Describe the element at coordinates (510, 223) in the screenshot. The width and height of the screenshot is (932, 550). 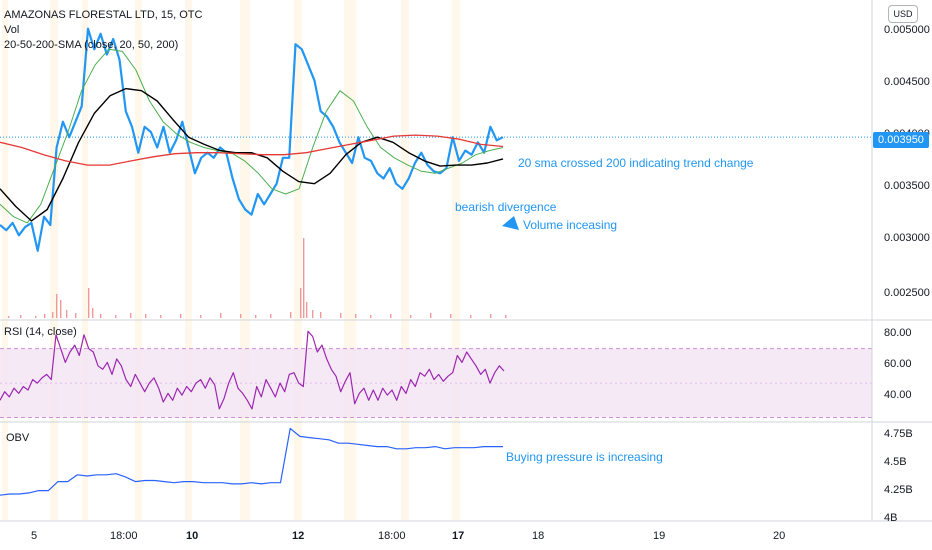
I see `annotation-arrow-icon` at that location.